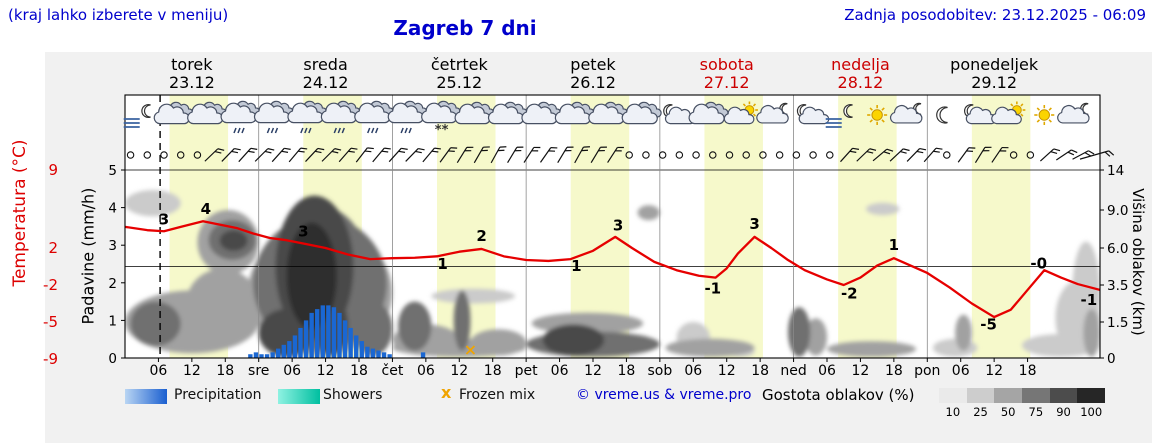 The width and height of the screenshot is (1152, 443). Describe the element at coordinates (1036, 412) in the screenshot. I see `cloud-scale-number: 75` at that location.